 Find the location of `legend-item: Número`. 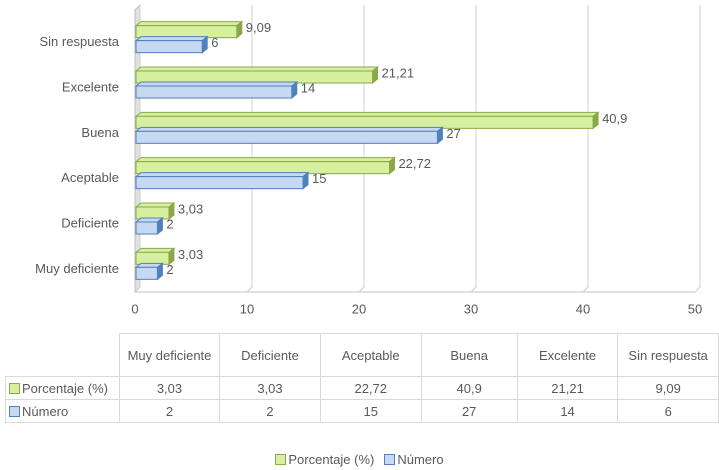

legend-item: Número is located at coordinates (414, 459).